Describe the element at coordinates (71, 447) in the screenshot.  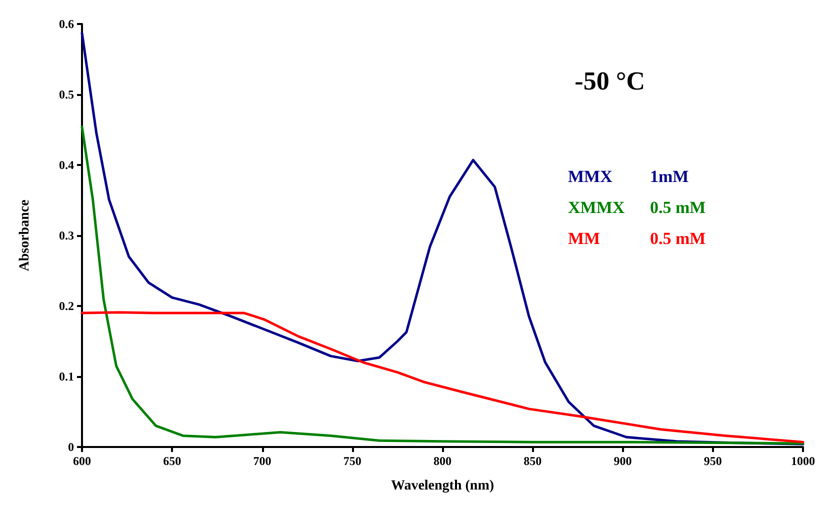
I see `y-tick-label: 0` at that location.